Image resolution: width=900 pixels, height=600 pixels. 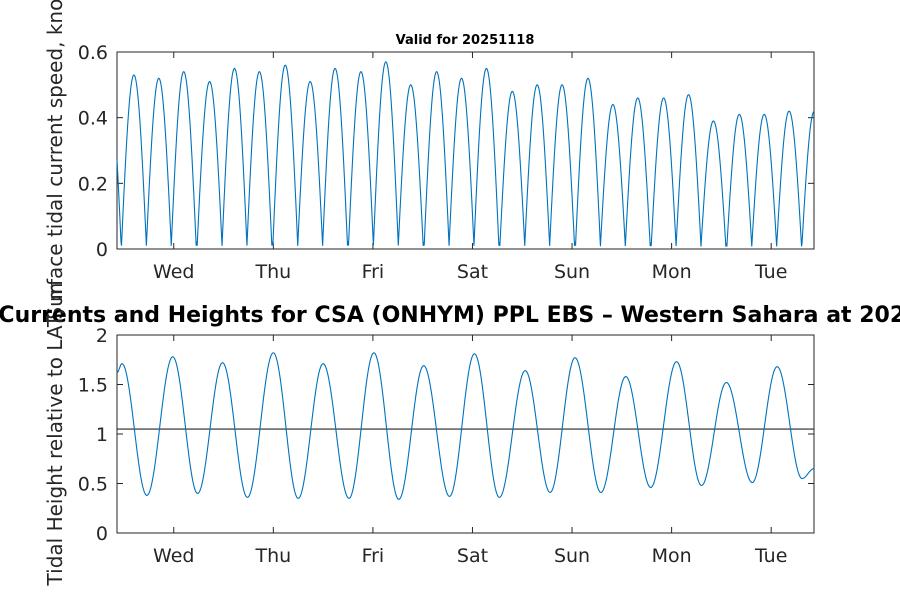 I want to click on current-speed-x-tick-label: Sun, so click(x=572, y=272).